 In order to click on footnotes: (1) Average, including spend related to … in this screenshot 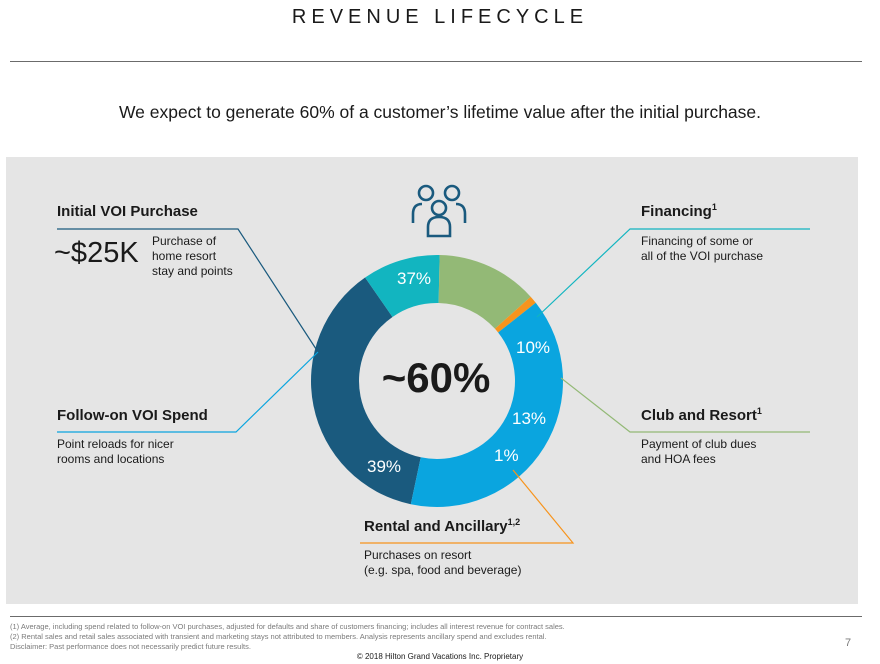, I will do `click(410, 637)`.